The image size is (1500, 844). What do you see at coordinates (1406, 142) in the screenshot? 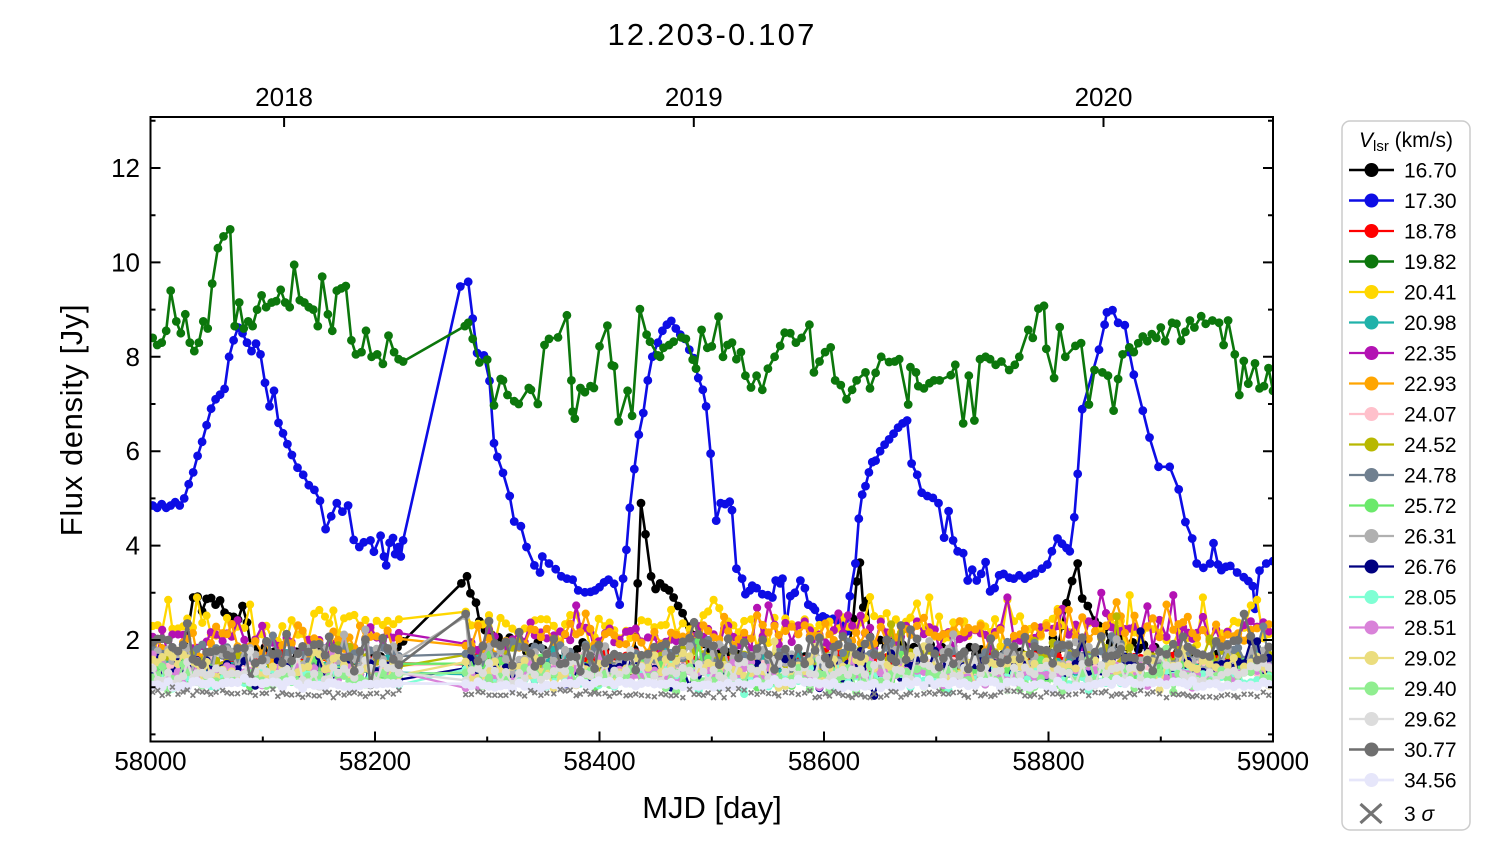
I see `svg-text: Vlsr (km/s)` at bounding box center [1406, 142].